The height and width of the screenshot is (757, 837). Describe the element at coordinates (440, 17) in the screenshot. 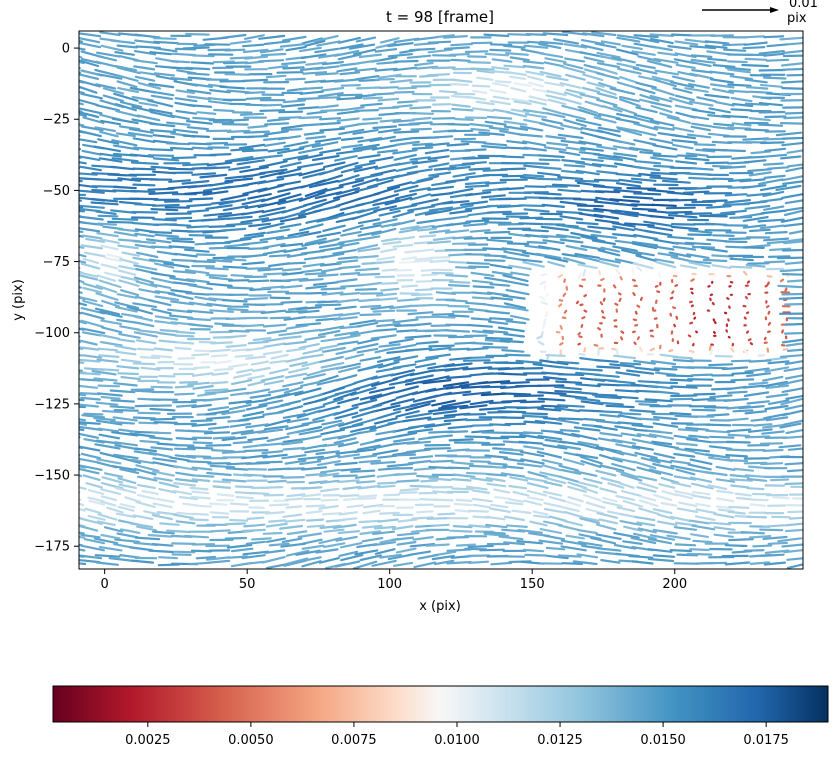

I see `chart-title: t = 98 [frame]` at that location.